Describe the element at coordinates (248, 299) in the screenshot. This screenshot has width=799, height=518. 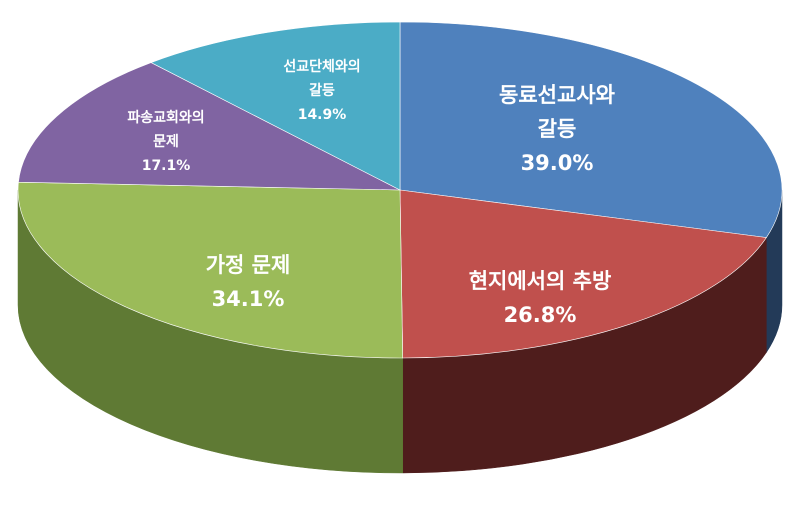
I see `slice-3-value-label: 34.1%` at that location.